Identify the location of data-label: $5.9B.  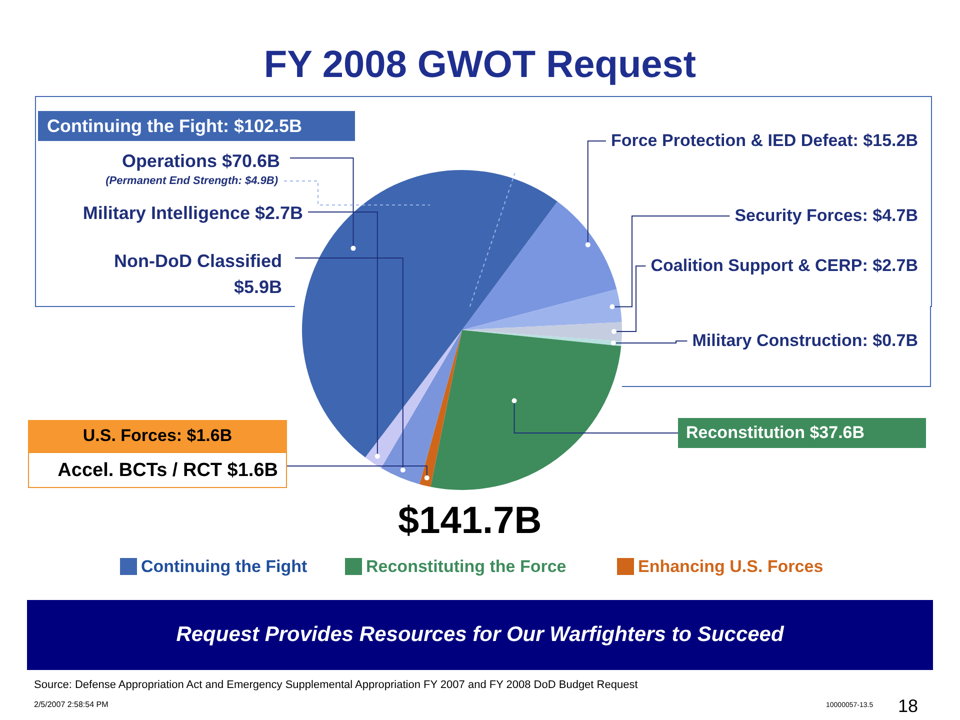
(258, 287).